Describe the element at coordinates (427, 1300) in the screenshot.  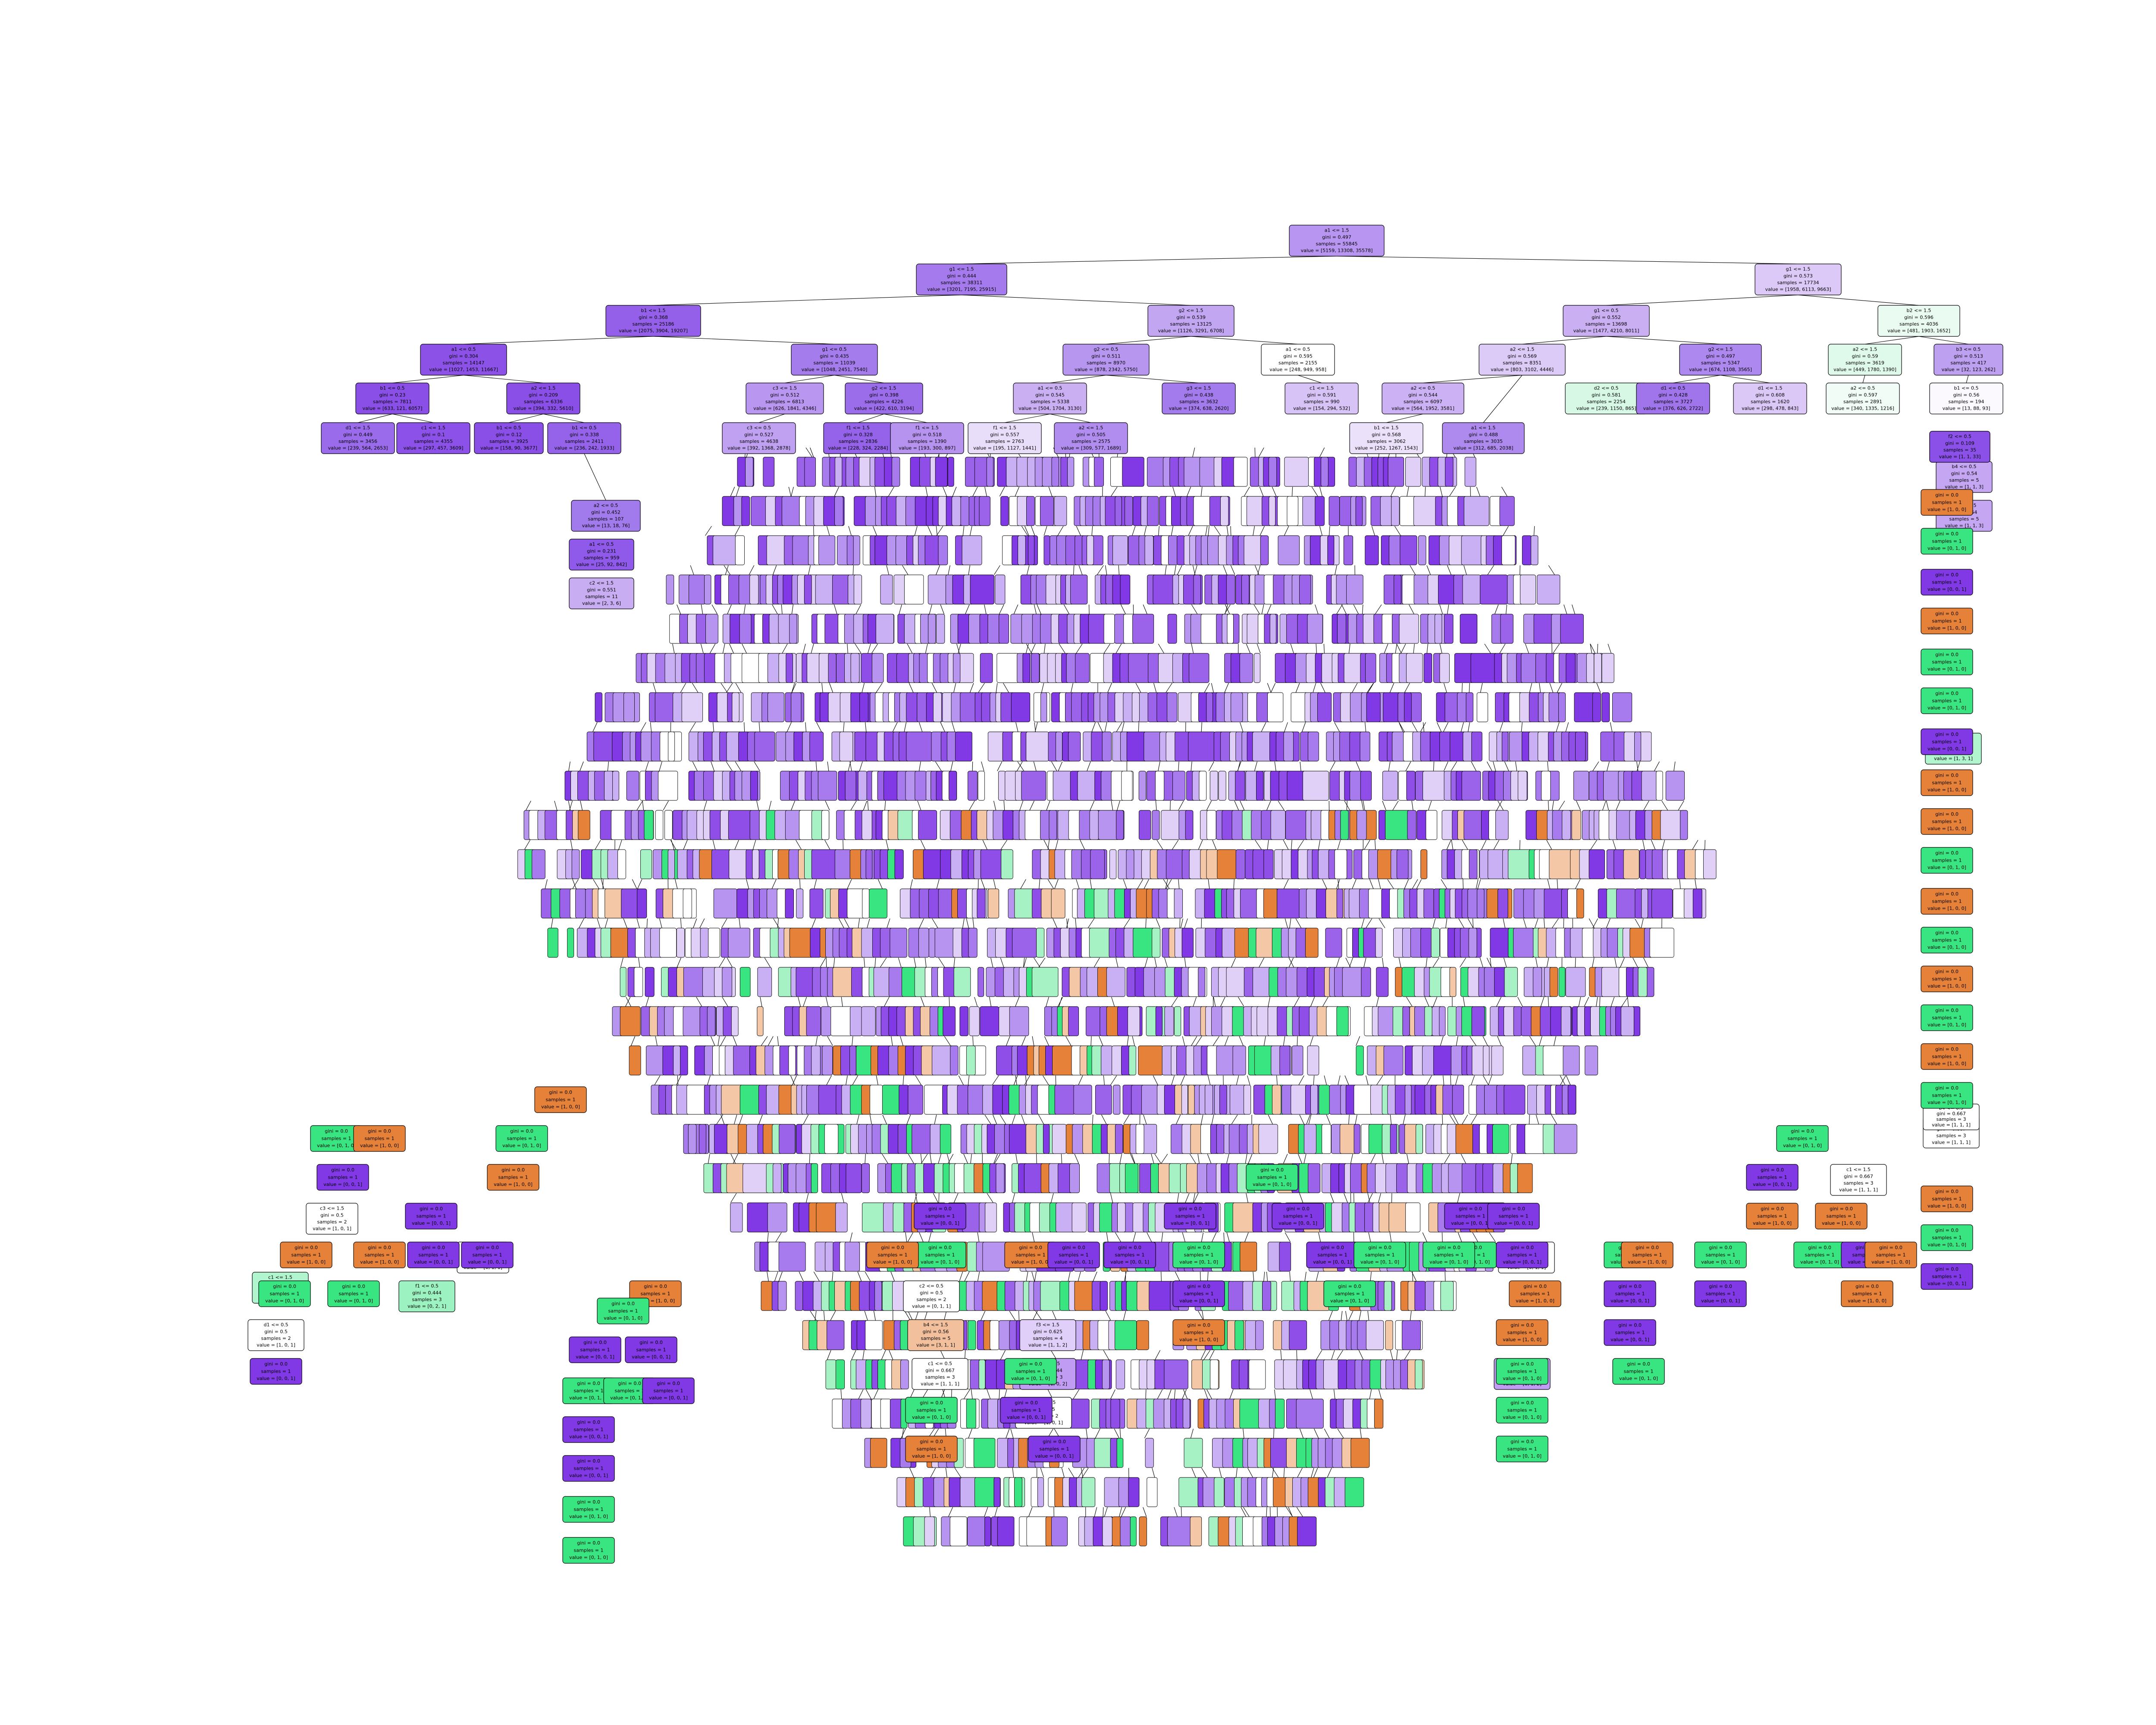
I see `node-text-line: samples = 3` at that location.